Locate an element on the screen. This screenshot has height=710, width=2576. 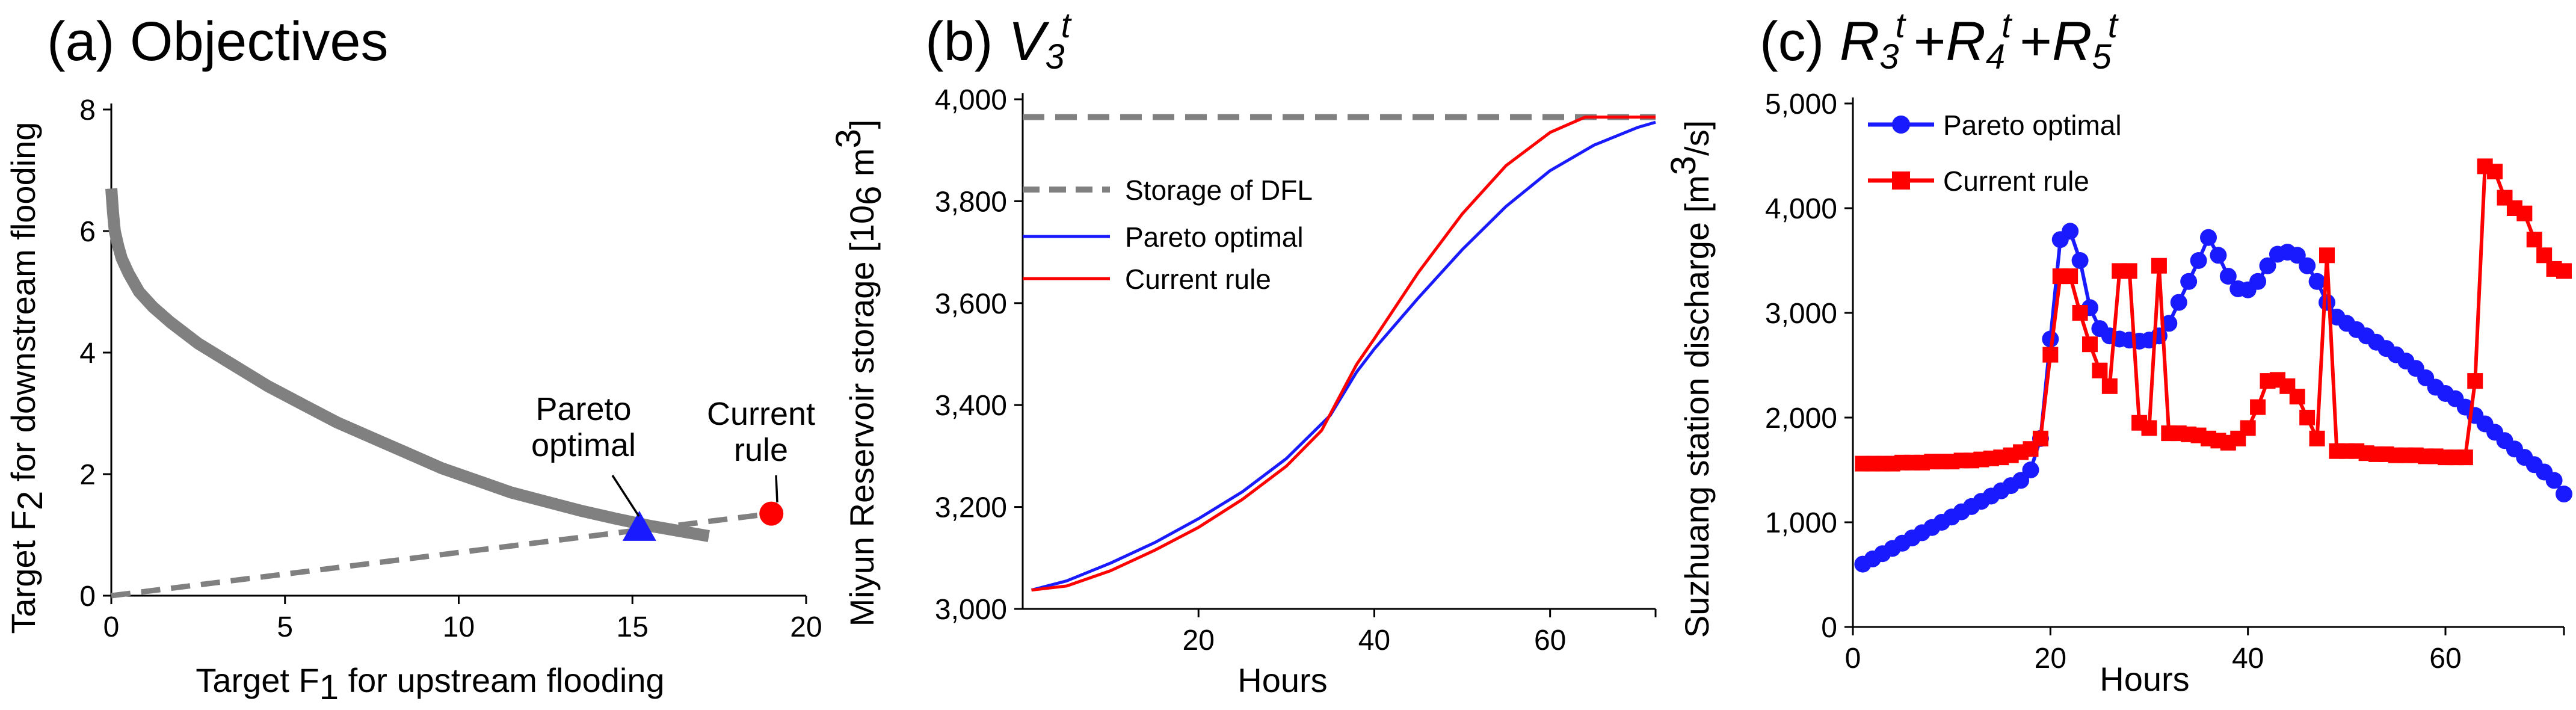
x-tick-label: 10 is located at coordinates (459, 627).